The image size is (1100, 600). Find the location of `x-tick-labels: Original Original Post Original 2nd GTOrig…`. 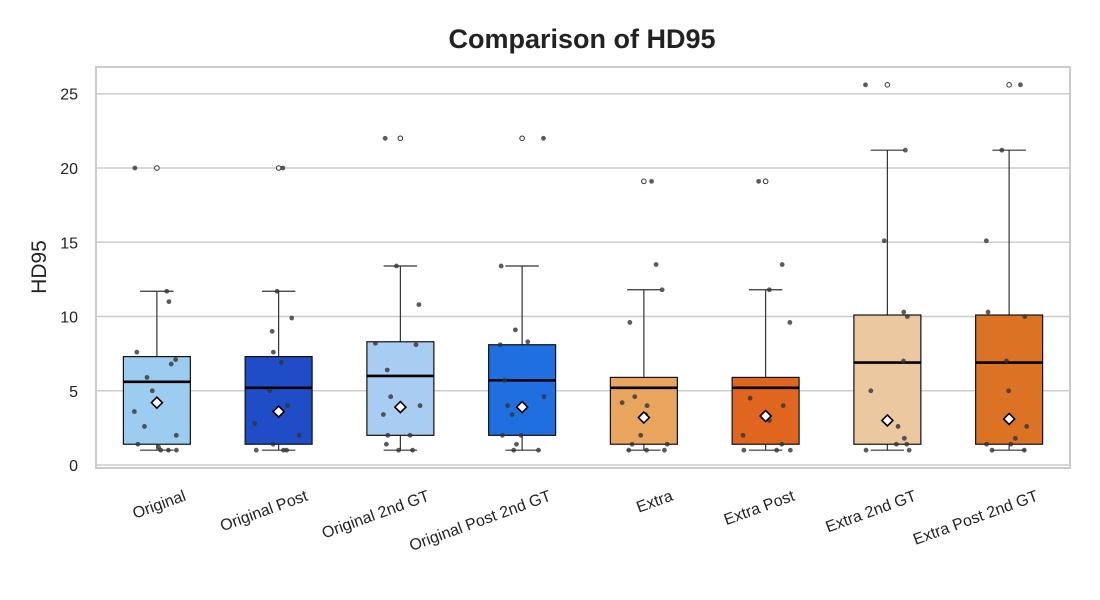

x-tick-labels: Original Original Post Original 2nd GTOrig… is located at coordinates (586, 521).